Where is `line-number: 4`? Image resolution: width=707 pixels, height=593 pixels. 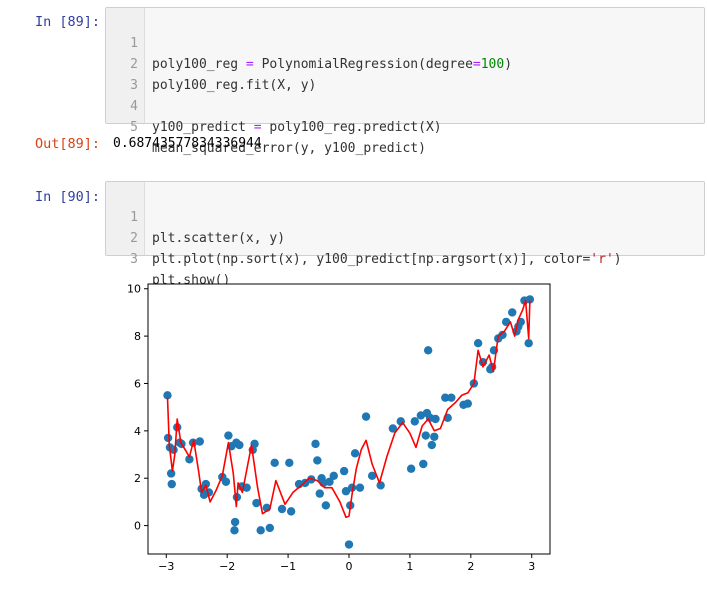
line-number: 4 is located at coordinates (134, 106).